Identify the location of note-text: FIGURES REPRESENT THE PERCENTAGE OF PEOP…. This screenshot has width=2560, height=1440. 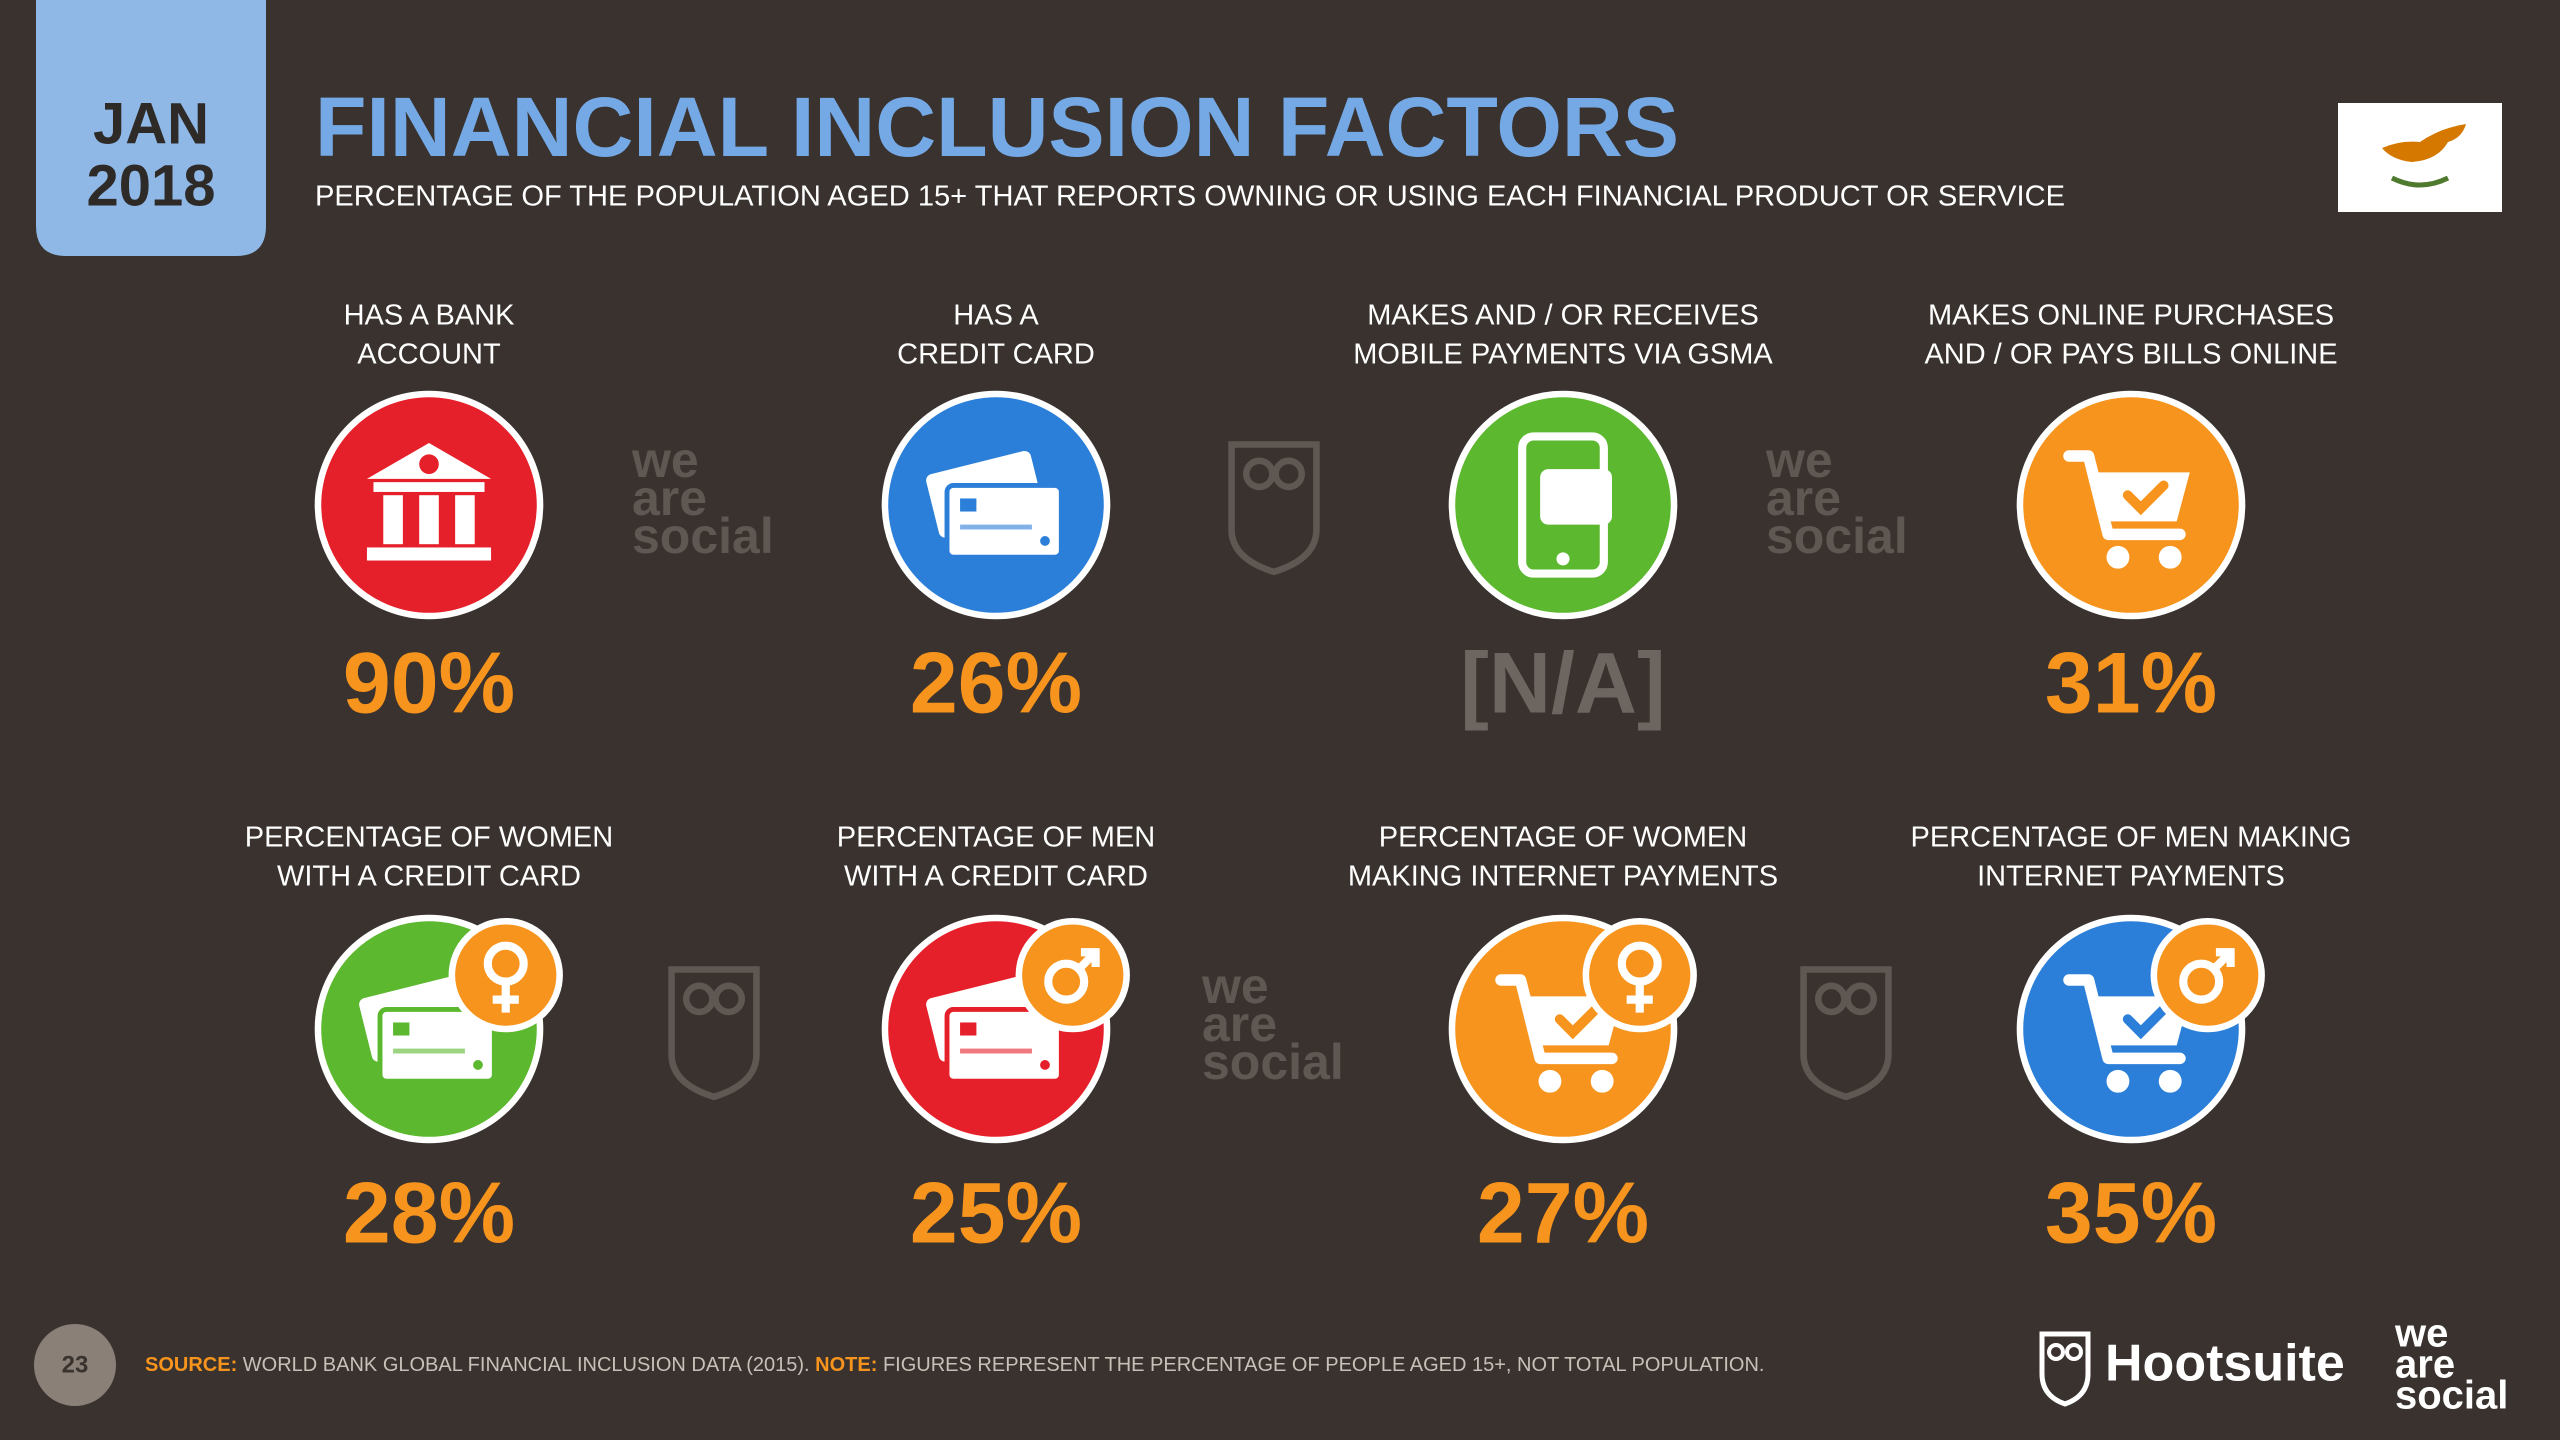
(1324, 1365).